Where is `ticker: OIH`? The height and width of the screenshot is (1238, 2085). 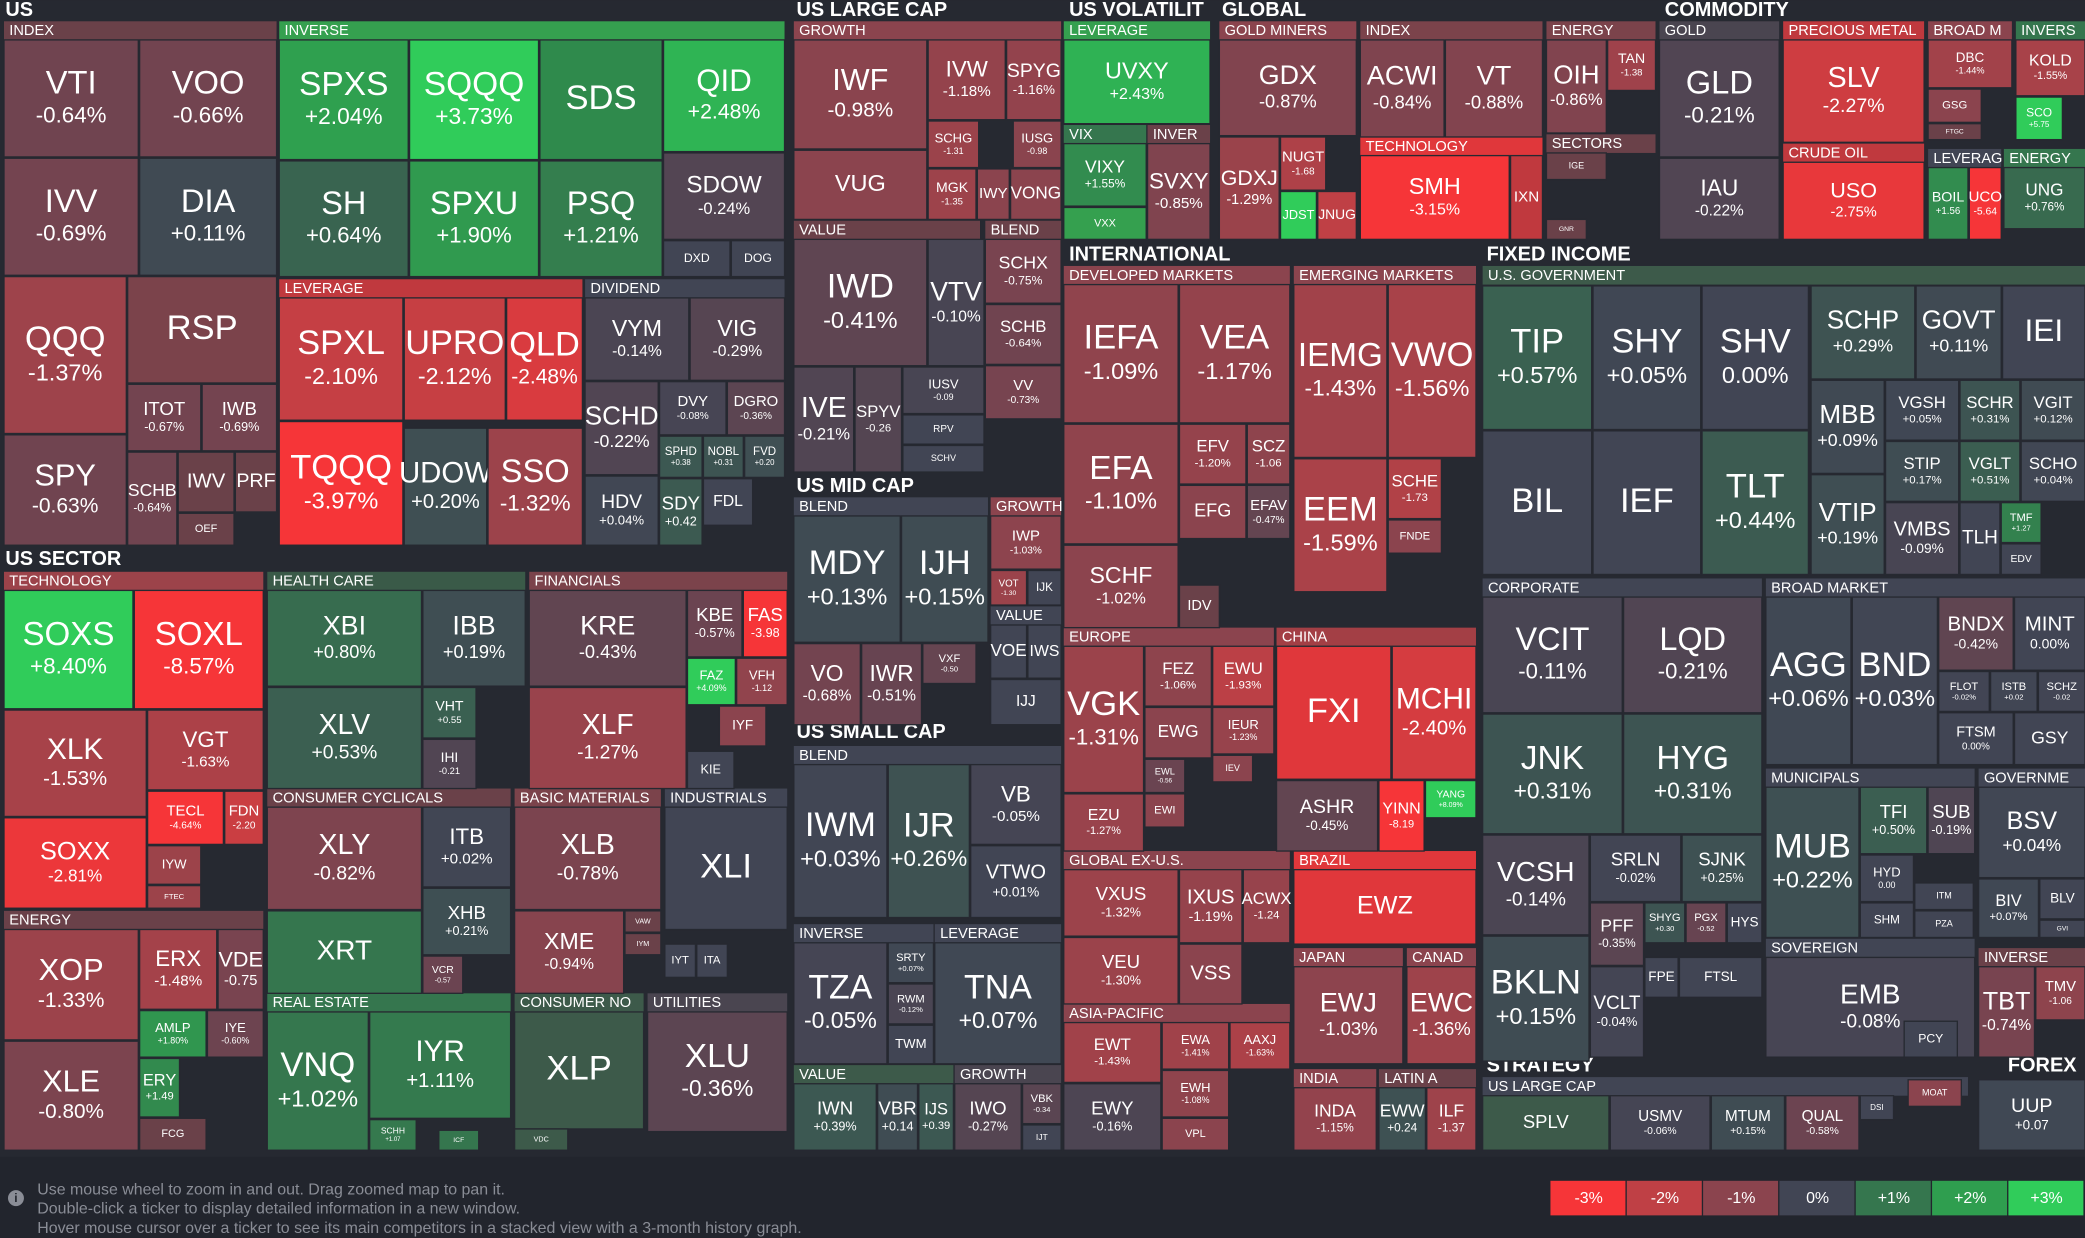
ticker: OIH is located at coordinates (1576, 74).